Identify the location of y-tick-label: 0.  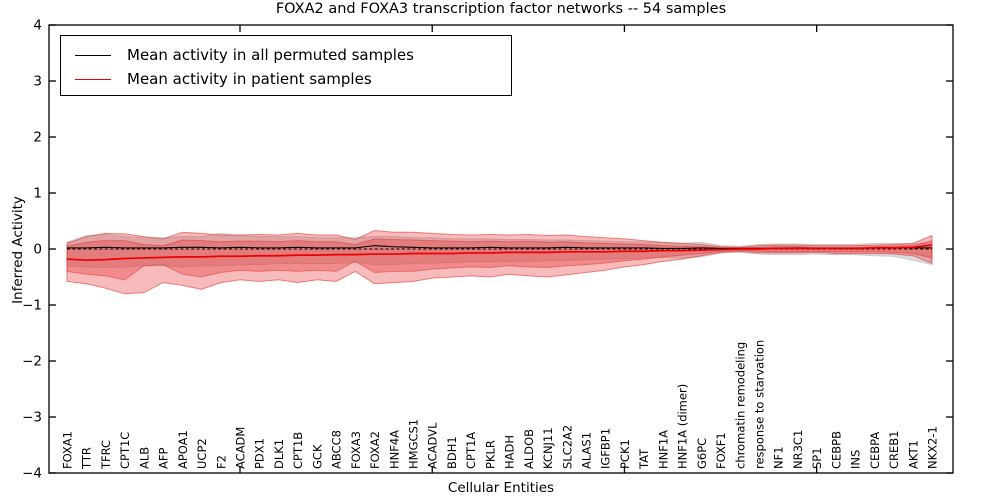
(37, 250).